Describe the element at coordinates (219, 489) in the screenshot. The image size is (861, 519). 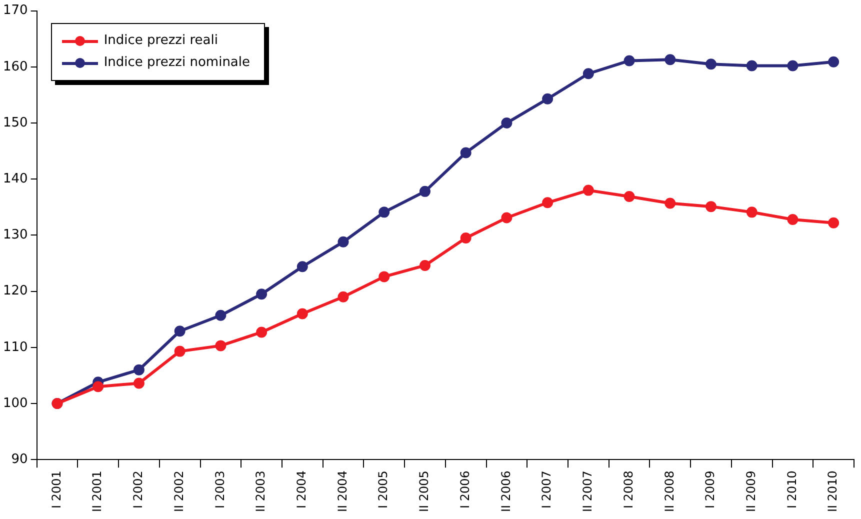
I see `x-tick-label: I 2003` at that location.